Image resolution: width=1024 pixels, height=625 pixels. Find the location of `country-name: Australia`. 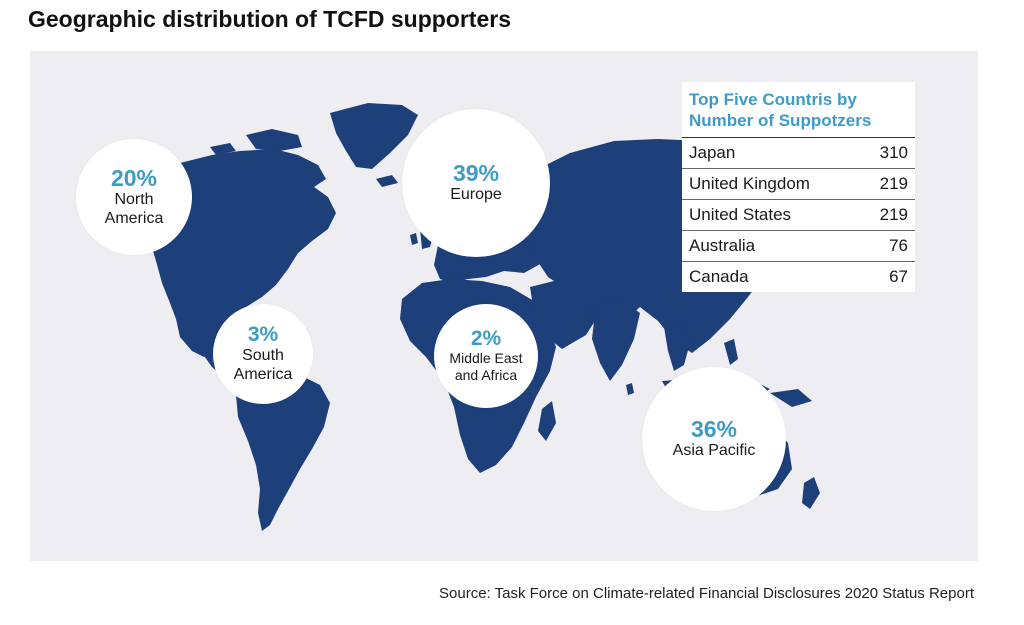

country-name: Australia is located at coordinates (722, 245).